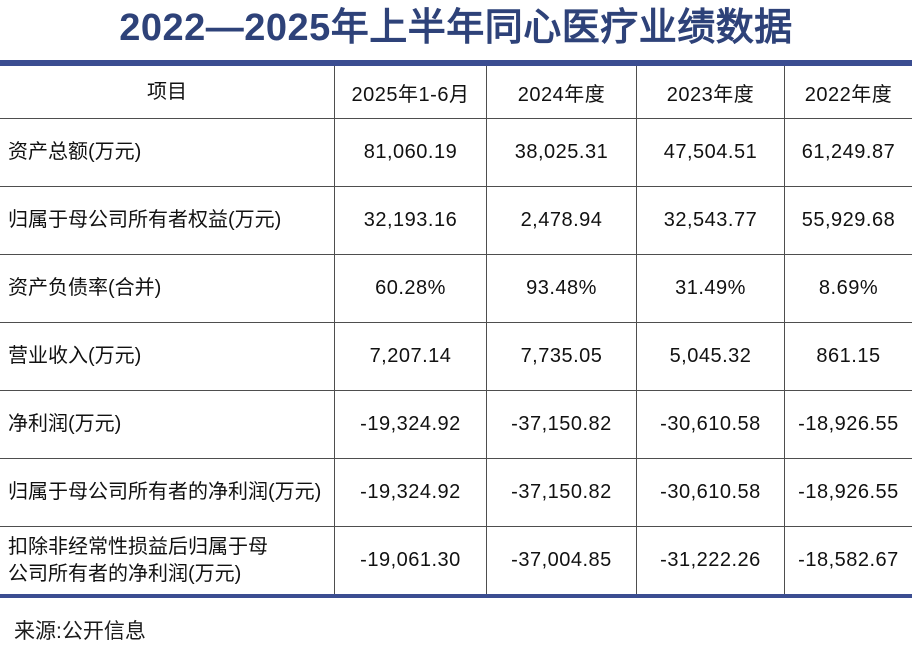 This screenshot has height=647, width=912. Describe the element at coordinates (165, 492) in the screenshot. I see `row-label: 归属于母公司所有者的净利润(万元)` at that location.